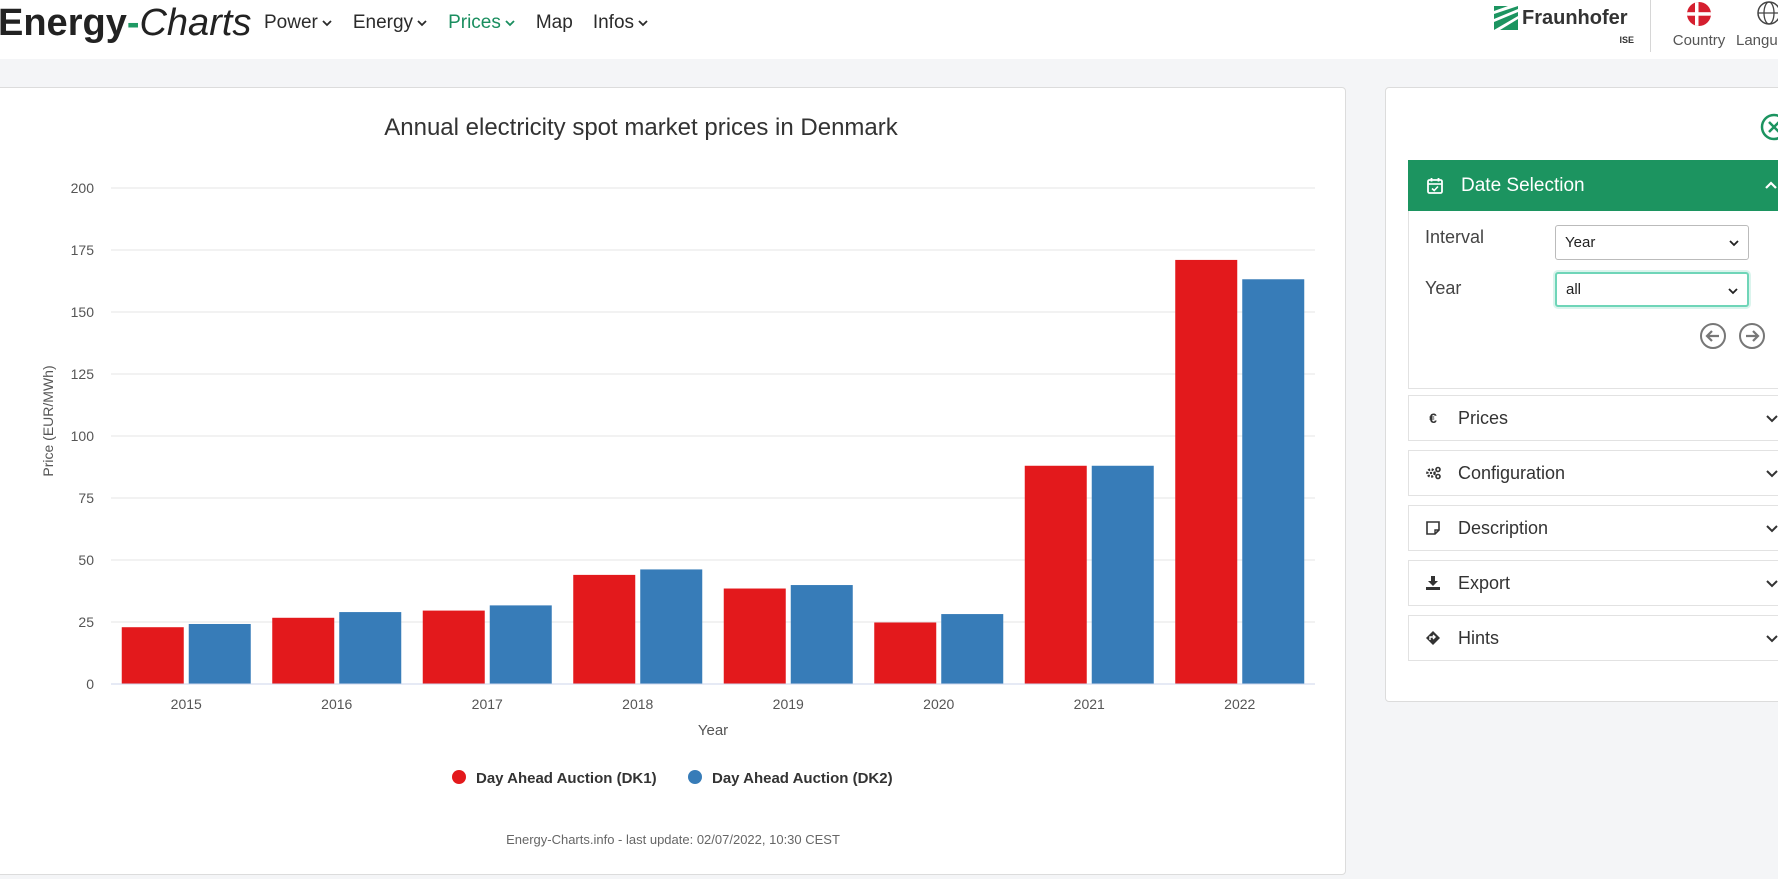  What do you see at coordinates (613, 22) in the screenshot?
I see `nav-infos-label: Infos` at bounding box center [613, 22].